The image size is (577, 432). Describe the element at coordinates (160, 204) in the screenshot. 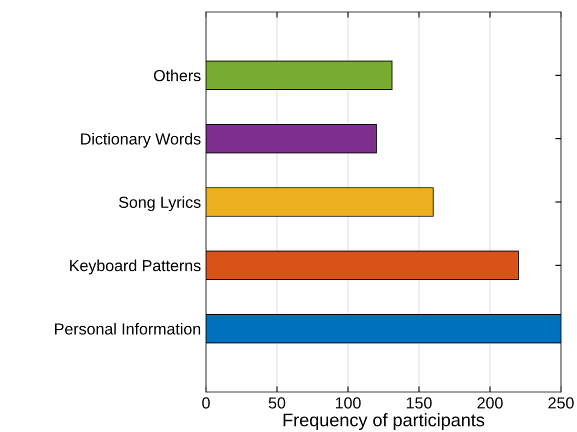

I see `y-tick-label: Song Lyrics` at that location.